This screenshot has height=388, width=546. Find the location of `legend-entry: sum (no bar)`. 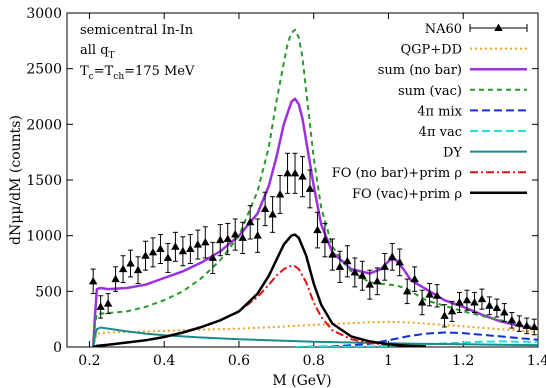

legend-entry: sum (no bar) is located at coordinates (452, 70).